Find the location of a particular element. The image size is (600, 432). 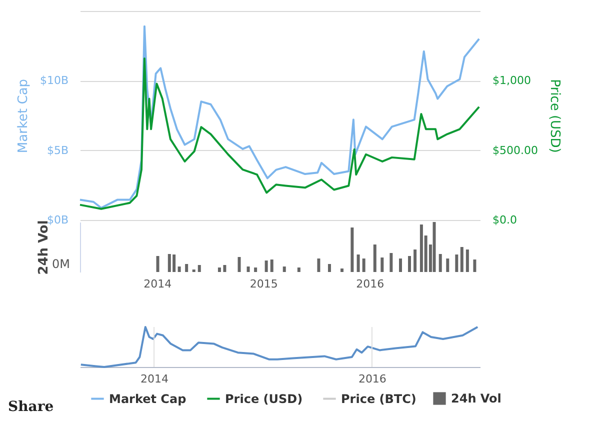

y2-tick-label: $0.0 is located at coordinates (504, 220).